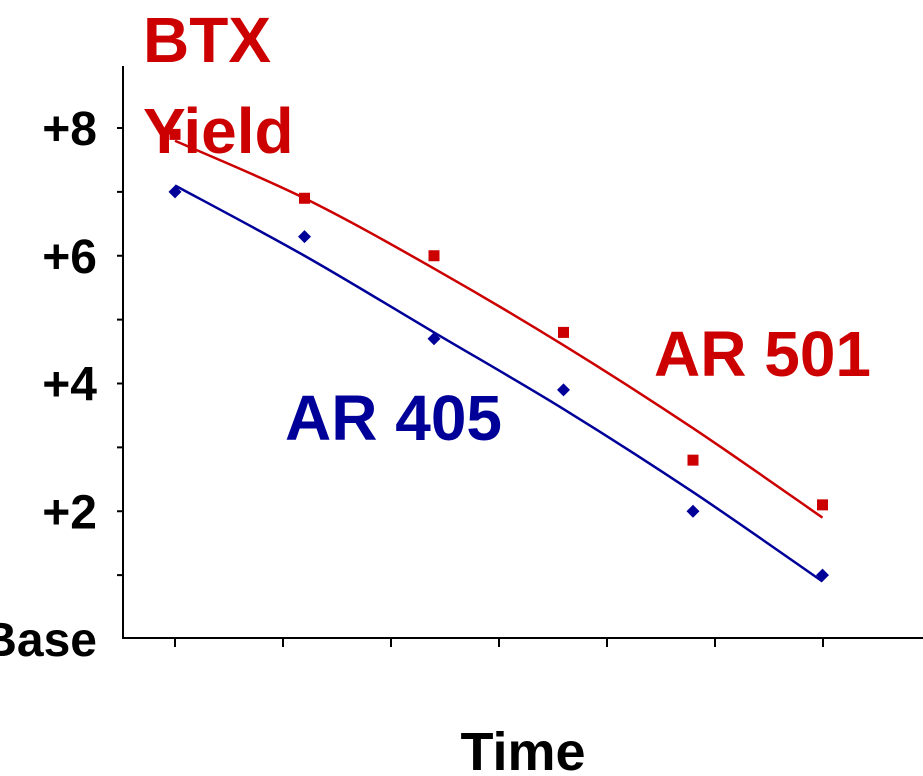 The width and height of the screenshot is (923, 776). I want to click on y-tick-label: +4, so click(69, 385).